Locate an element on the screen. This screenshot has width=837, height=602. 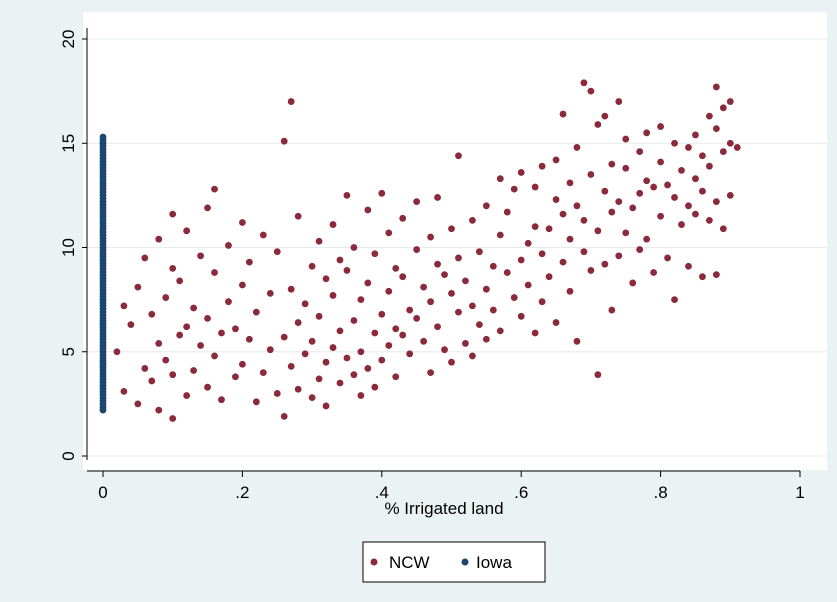
x-axis-title: % Irrigated land is located at coordinates (443, 508).